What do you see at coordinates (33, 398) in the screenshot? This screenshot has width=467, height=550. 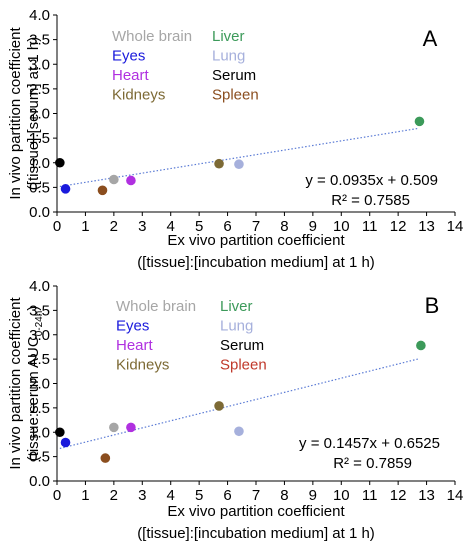 I see `y-axis-label-main: (tissue:serum AUC` at bounding box center [33, 398].